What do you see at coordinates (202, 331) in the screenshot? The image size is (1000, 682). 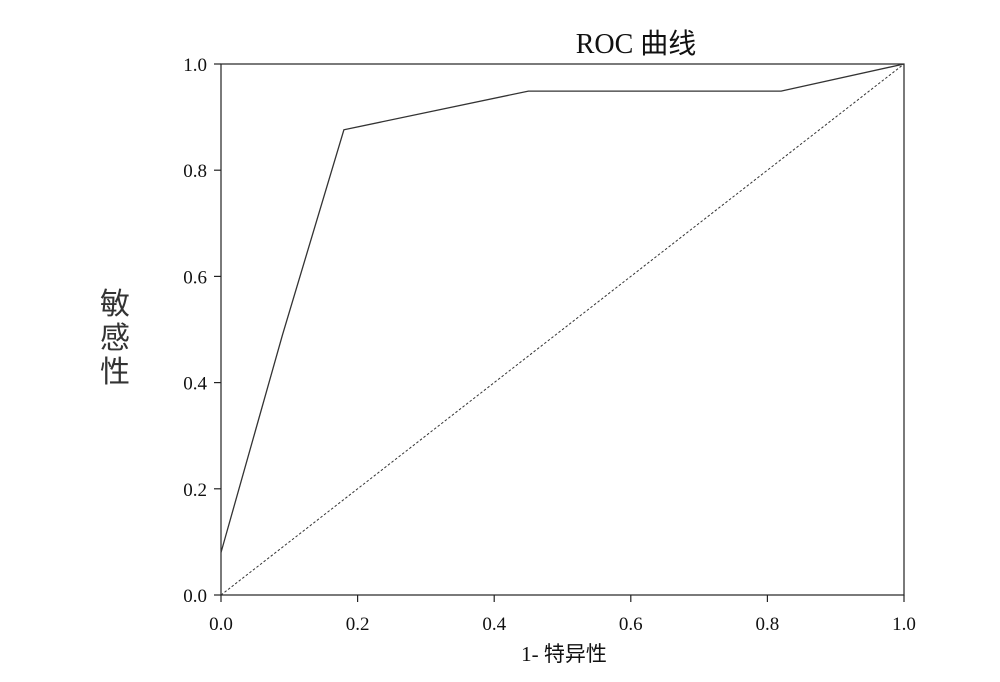 I see `y-axis-ticks: 0.0 0.2 0.4 0.6 0.8 1.0` at bounding box center [202, 331].